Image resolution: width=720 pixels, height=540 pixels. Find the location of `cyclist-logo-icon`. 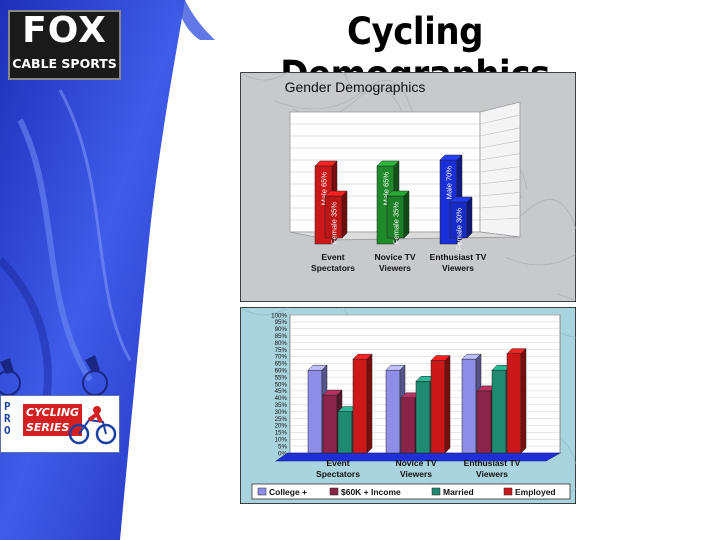

cyclist-logo-icon is located at coordinates (92, 425).